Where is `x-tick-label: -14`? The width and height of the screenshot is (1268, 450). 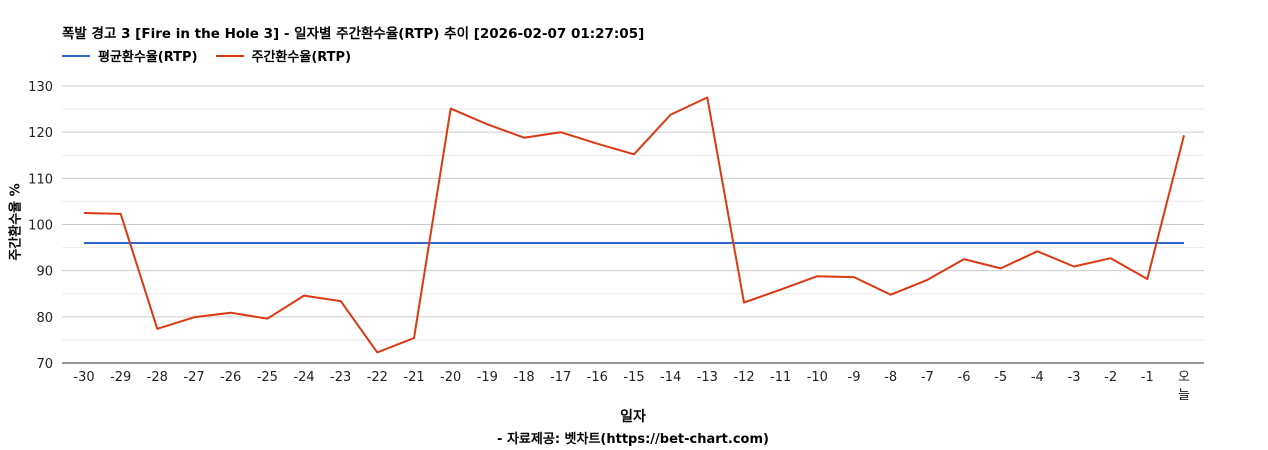 x-tick-label: -14 is located at coordinates (670, 377).